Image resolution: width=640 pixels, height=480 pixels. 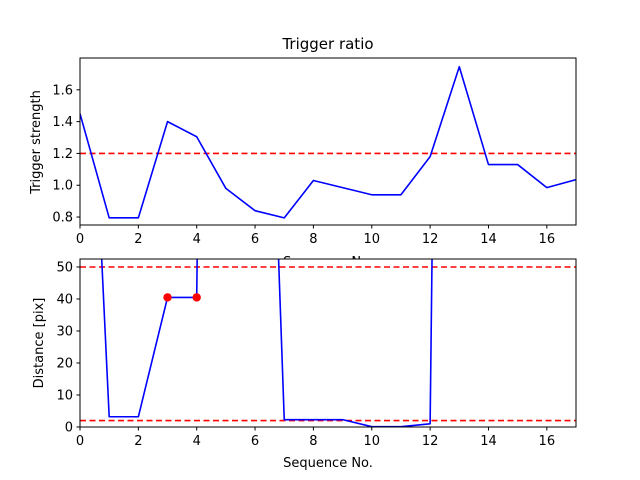 I want to click on bottom-chart-xtick-label: 8, so click(x=313, y=441).